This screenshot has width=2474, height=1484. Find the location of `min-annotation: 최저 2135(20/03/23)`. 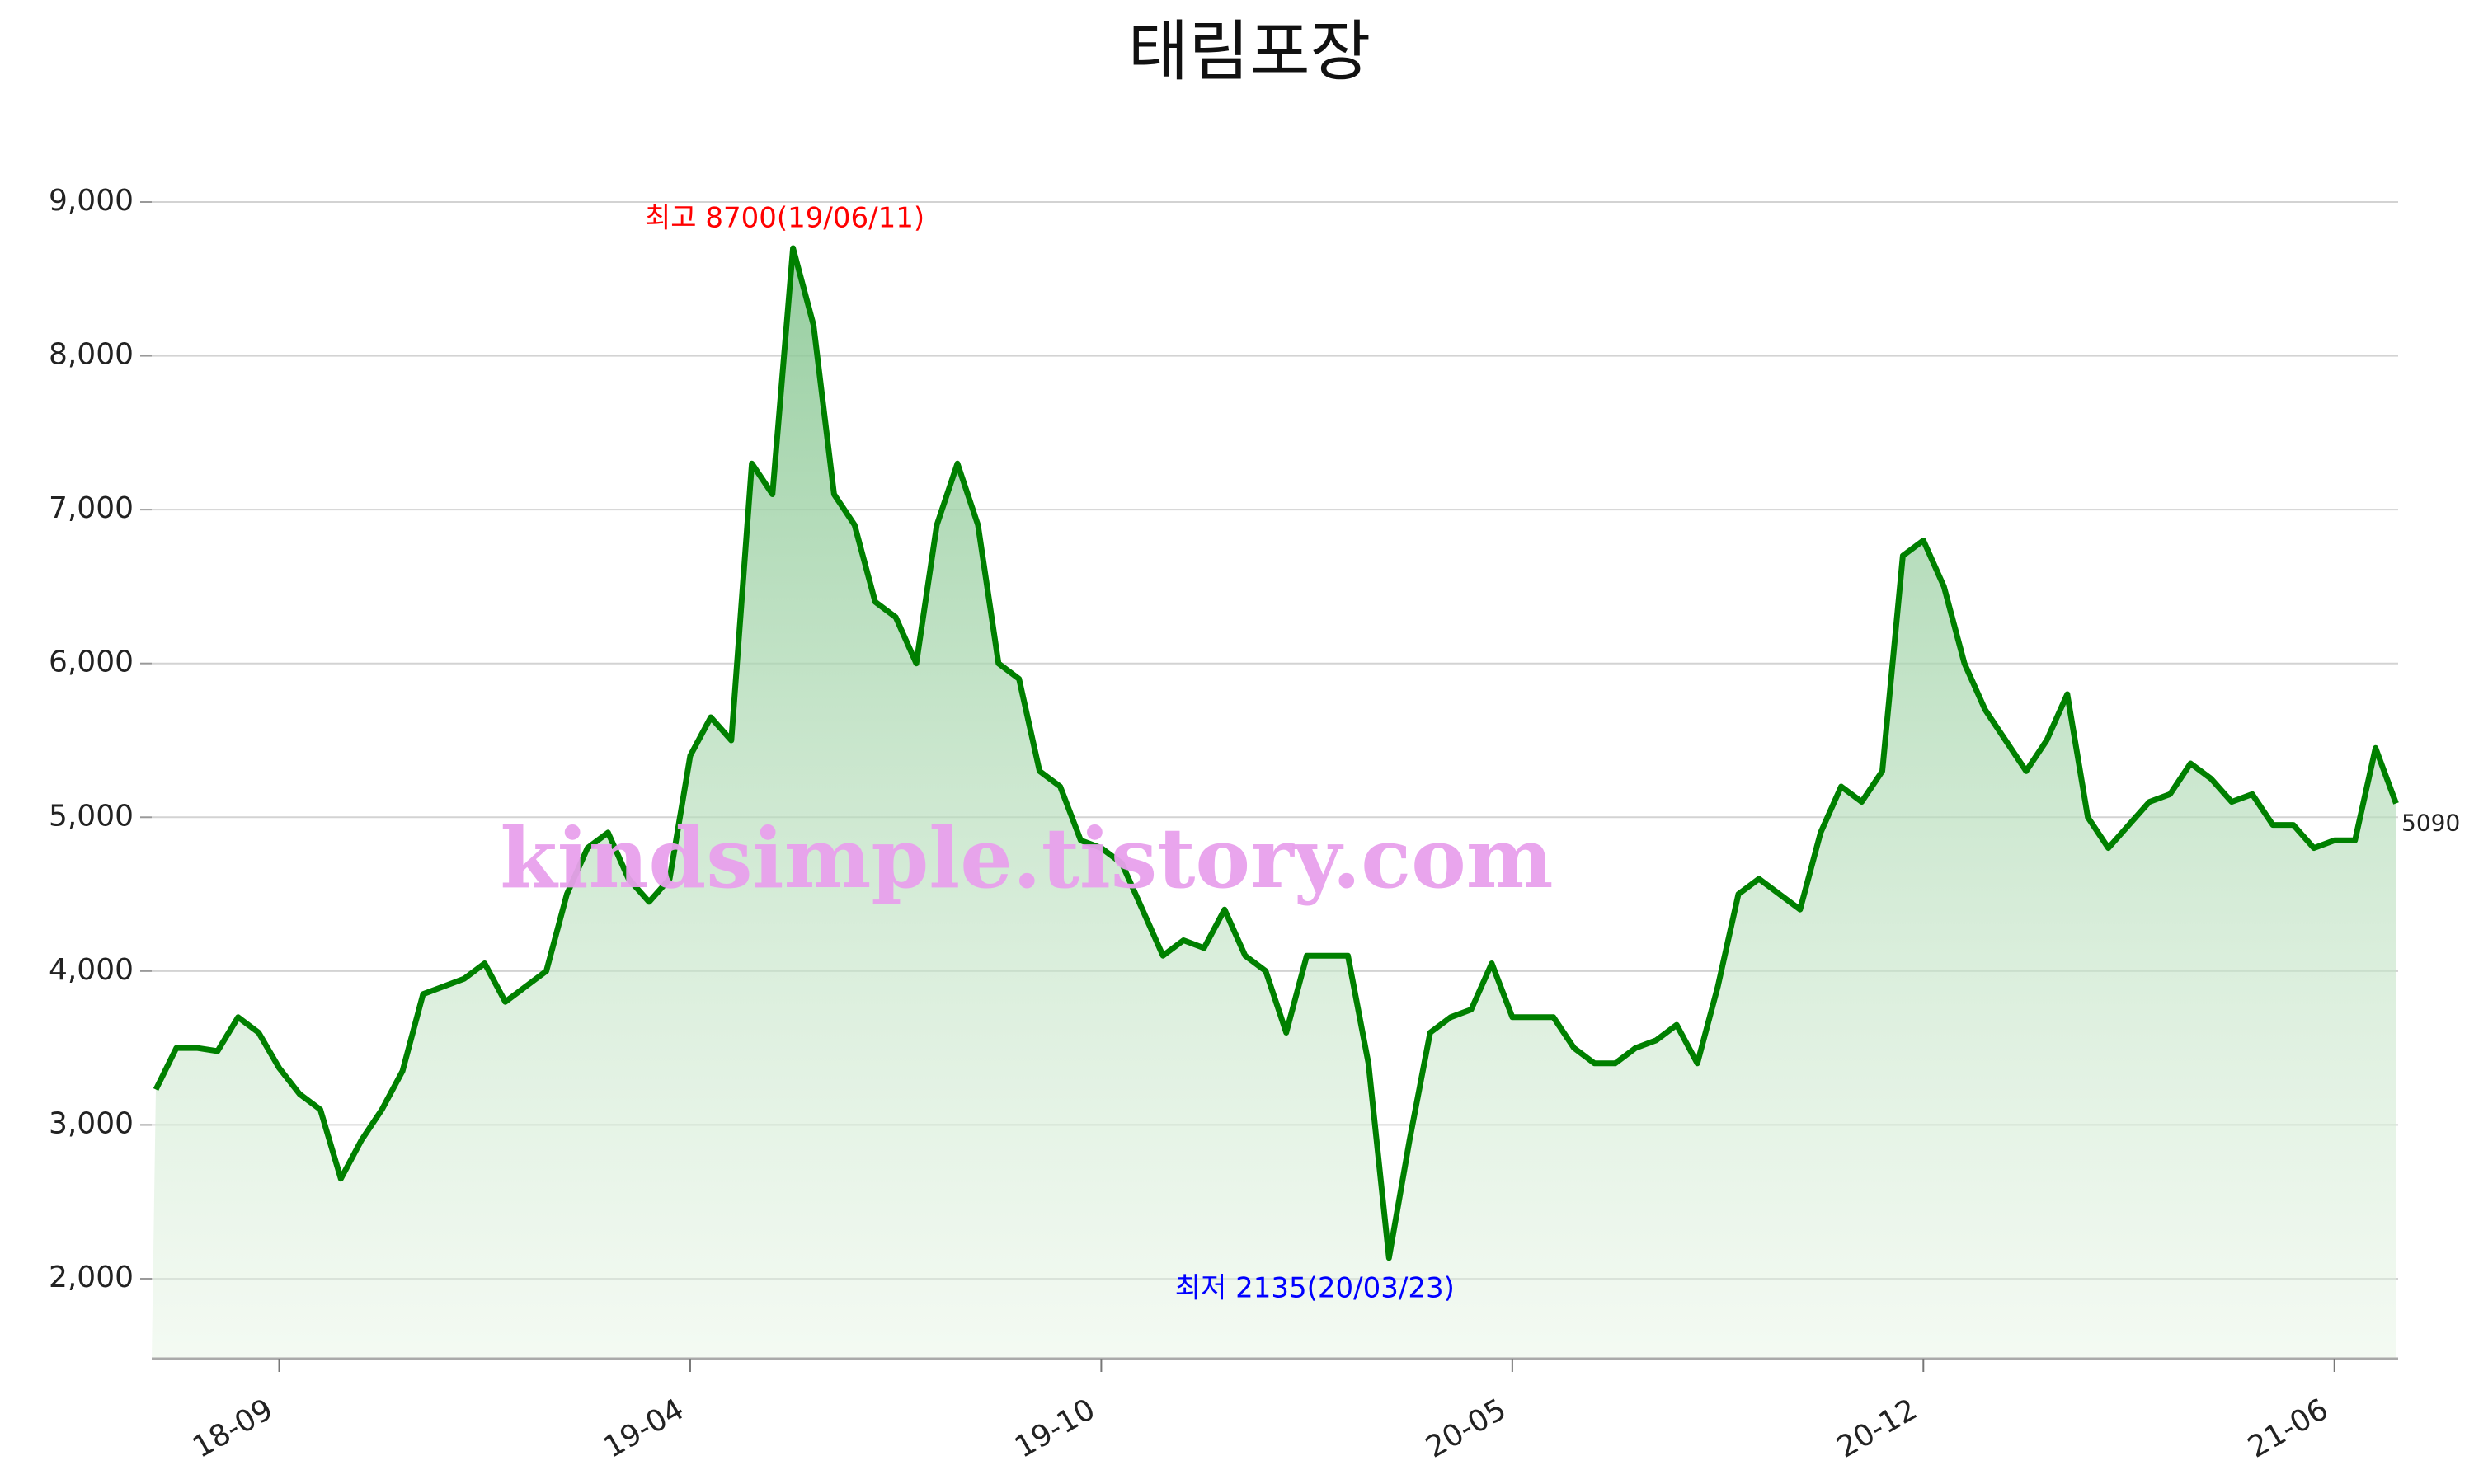

min-annotation: 최저 2135(20/03/23) is located at coordinates (1315, 1287).